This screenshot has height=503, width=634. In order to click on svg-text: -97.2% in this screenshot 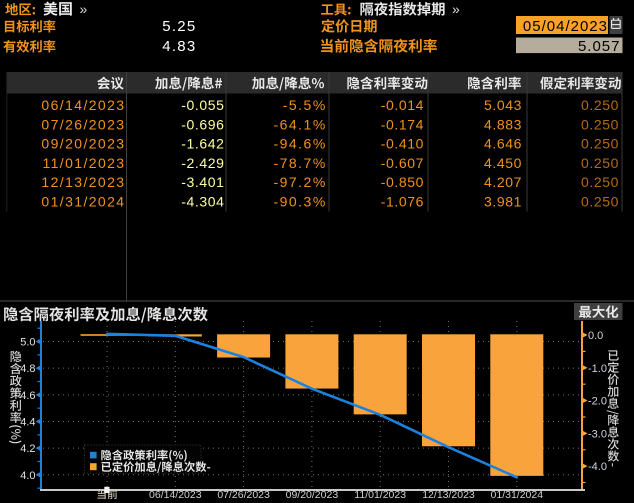, I will do `click(299, 182)`.